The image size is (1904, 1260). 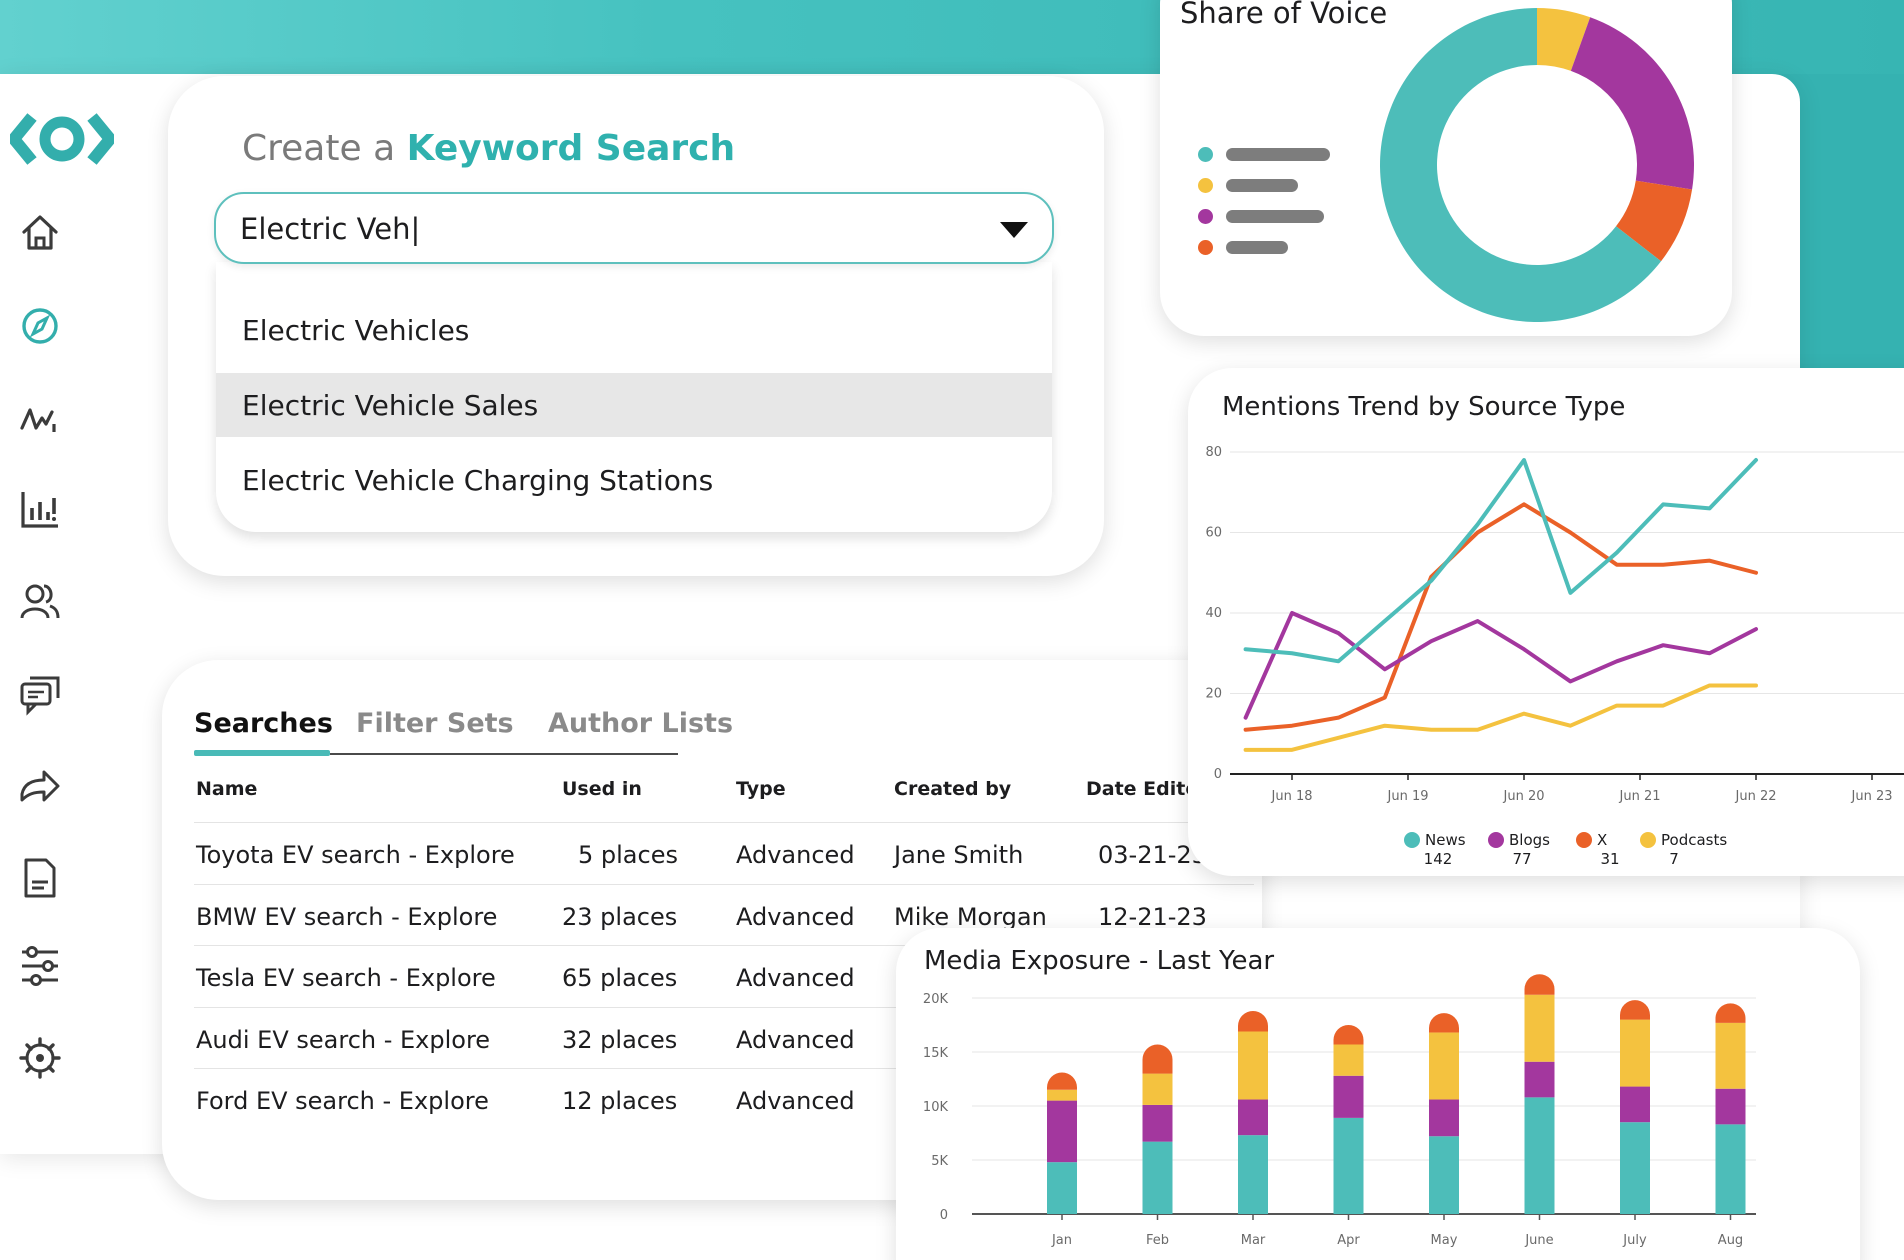 I want to click on tab-author-lists: Author Lists, so click(x=641, y=723).